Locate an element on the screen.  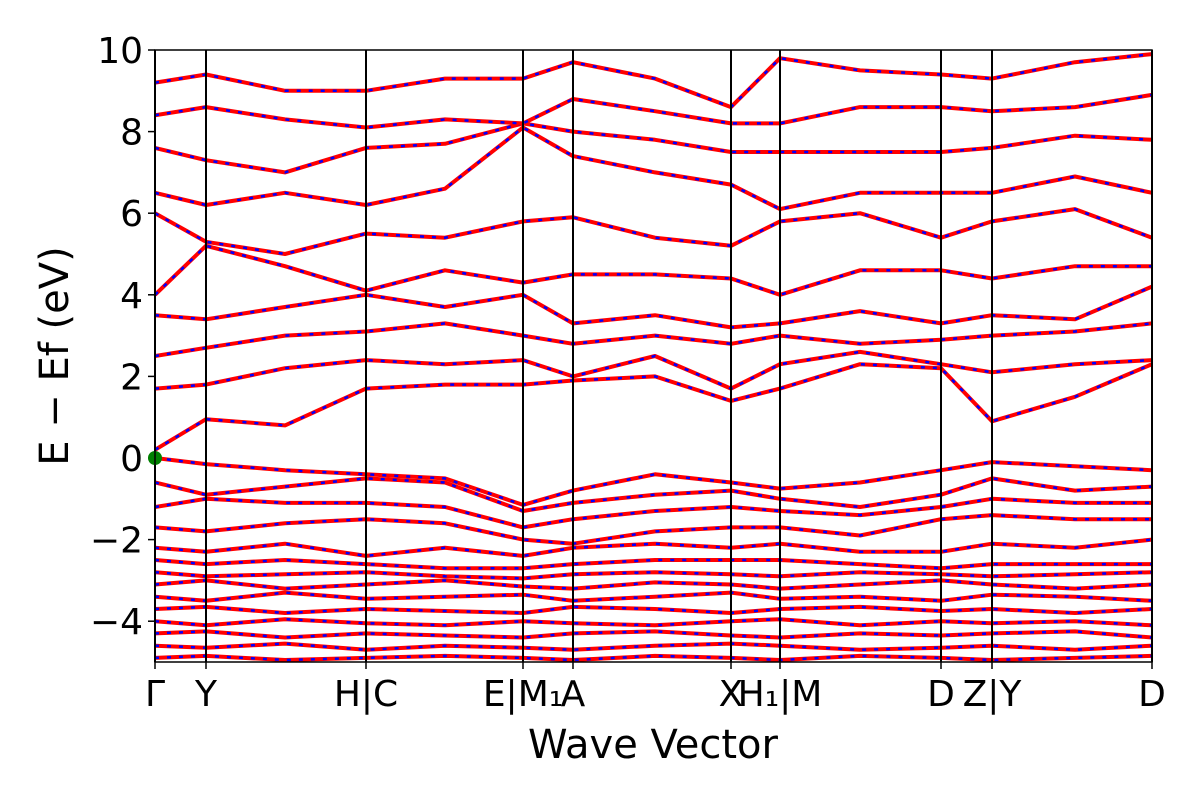
y-tick-label: −2 is located at coordinates (116, 541).